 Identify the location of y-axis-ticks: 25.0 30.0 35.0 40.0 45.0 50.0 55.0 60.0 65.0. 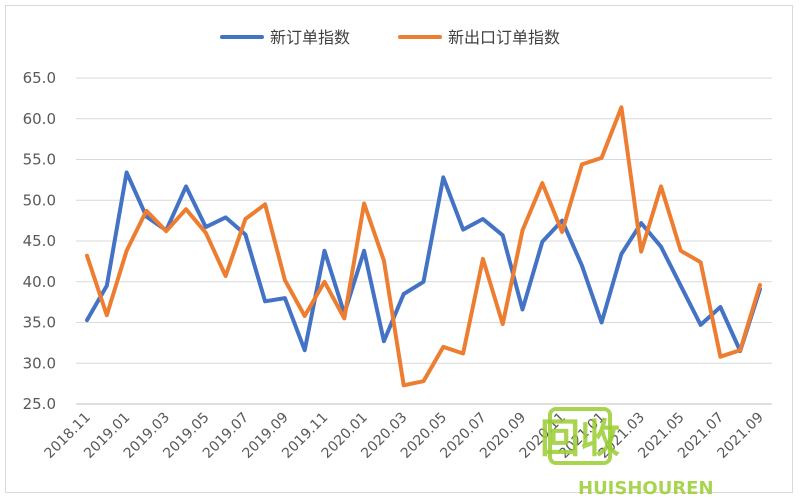
(39, 241).